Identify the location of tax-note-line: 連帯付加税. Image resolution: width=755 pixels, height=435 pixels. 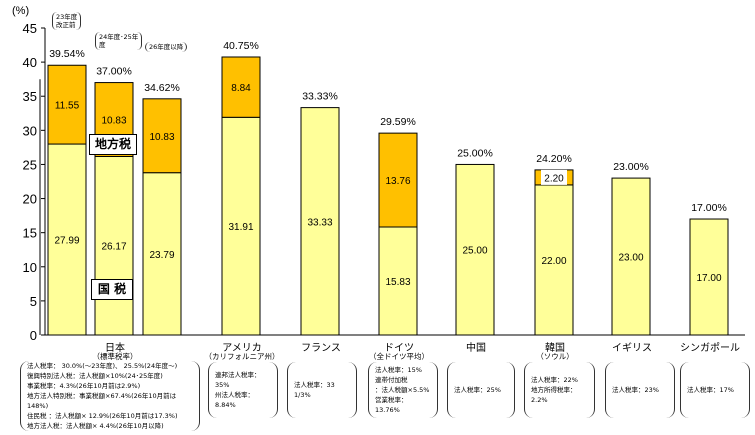
(391, 380).